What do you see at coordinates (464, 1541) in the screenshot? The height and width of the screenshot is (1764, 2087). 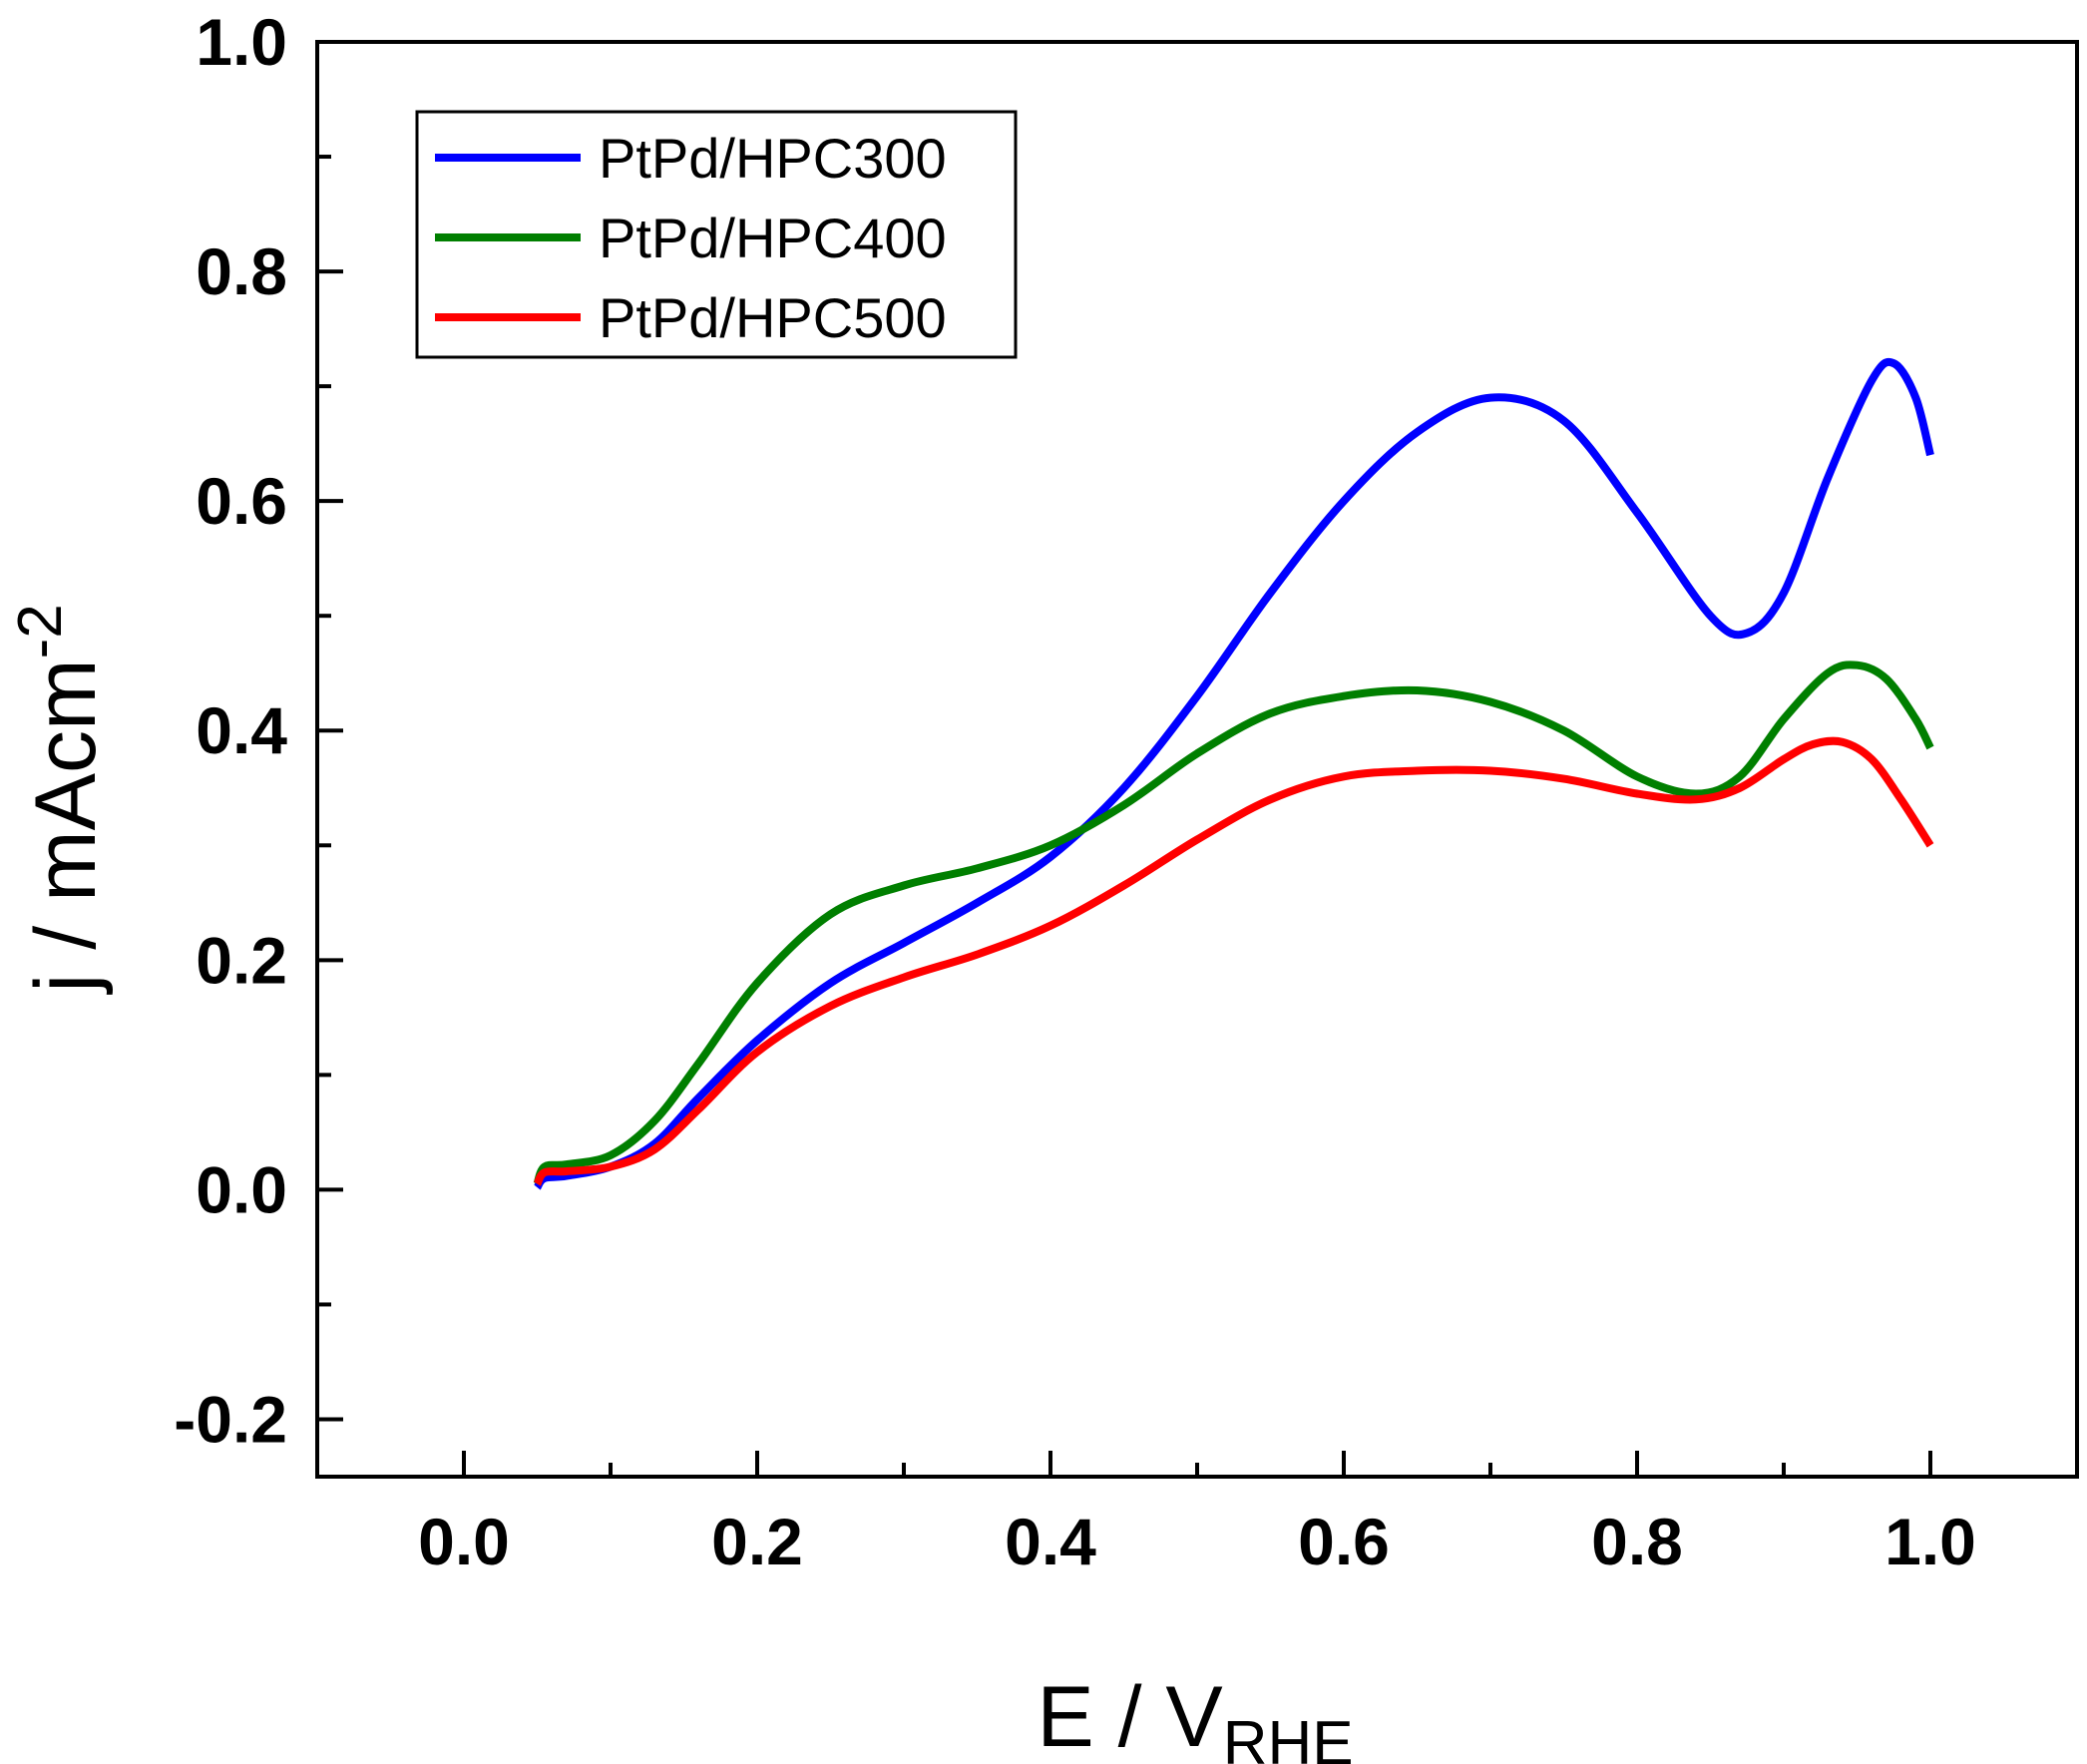 I see `x-tick-label: 0.0` at bounding box center [464, 1541].